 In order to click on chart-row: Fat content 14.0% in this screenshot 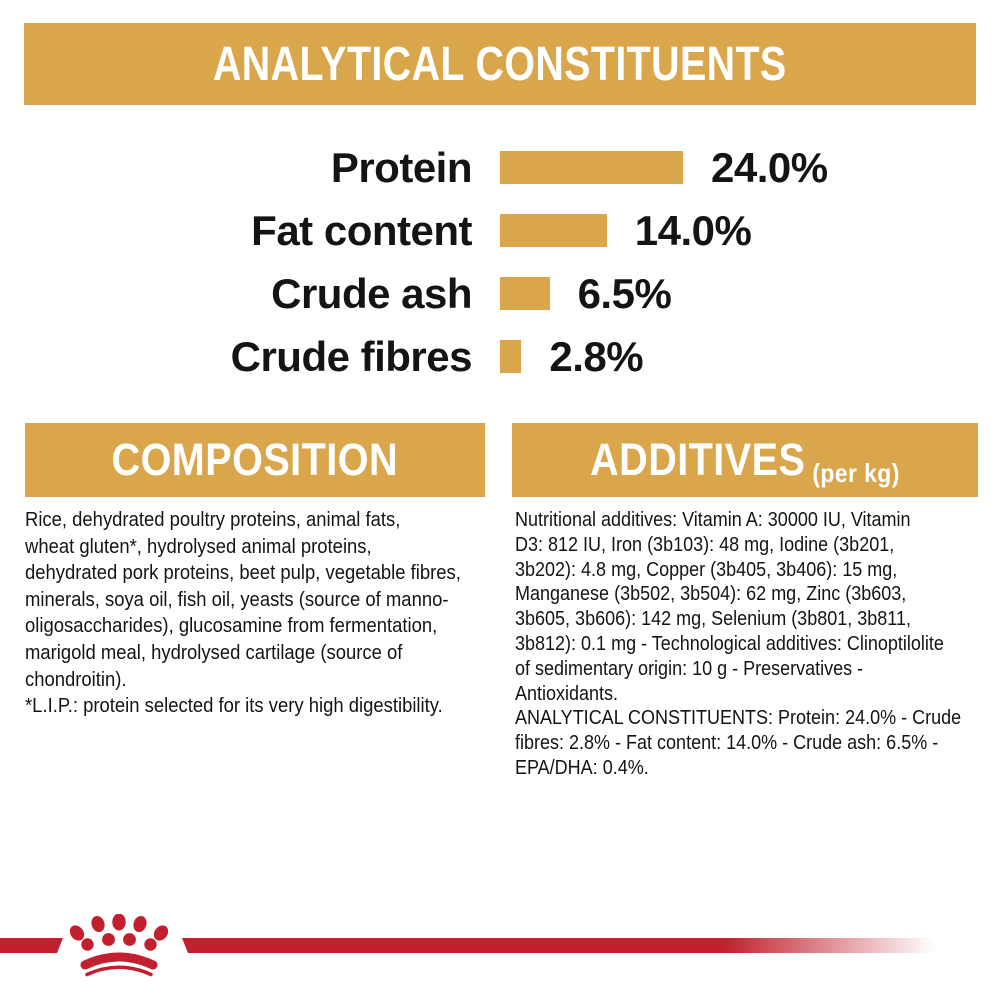, I will do `click(500, 230)`.